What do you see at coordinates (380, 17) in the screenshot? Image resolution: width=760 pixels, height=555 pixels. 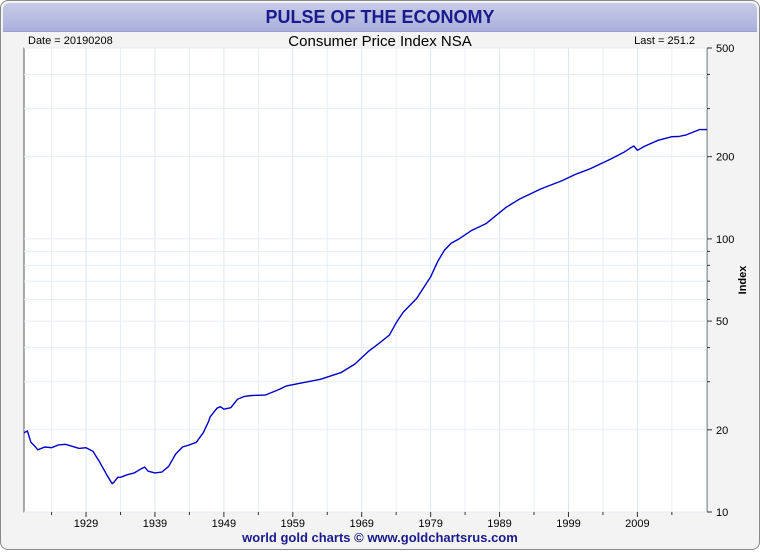 I see `page-title: PULSE OF THE ECONOMY` at bounding box center [380, 17].